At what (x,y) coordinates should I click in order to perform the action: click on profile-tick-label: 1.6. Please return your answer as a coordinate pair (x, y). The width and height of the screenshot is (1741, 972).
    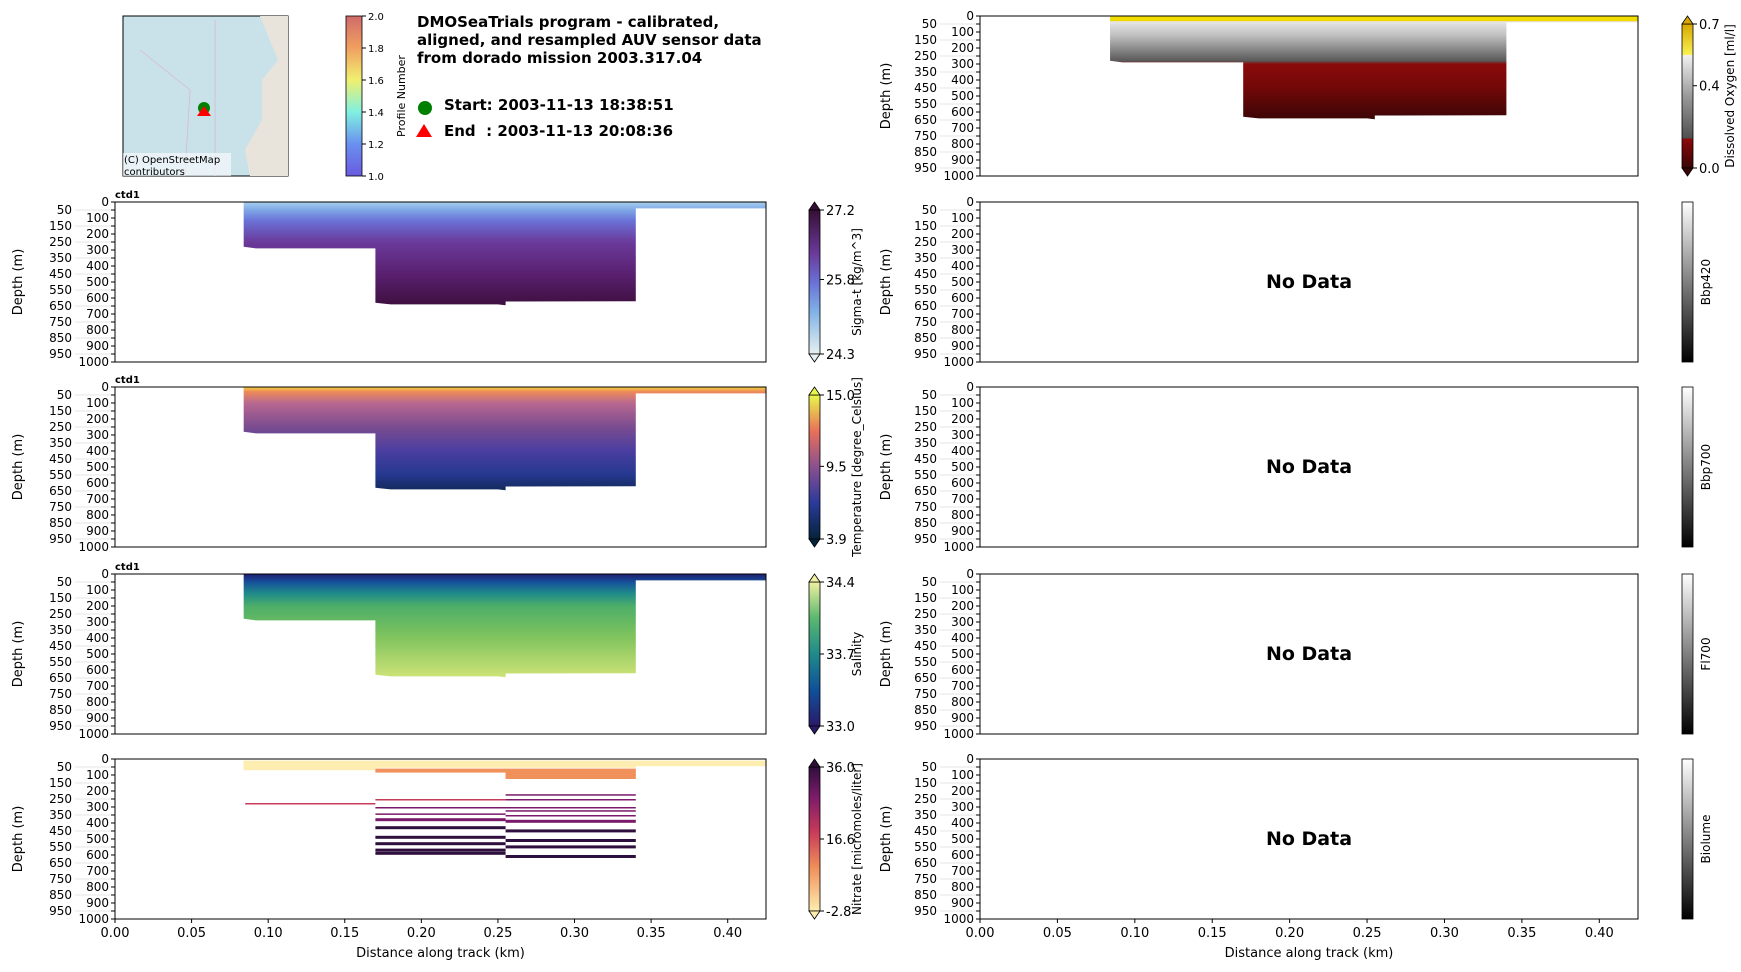
    Looking at the image, I should click on (376, 81).